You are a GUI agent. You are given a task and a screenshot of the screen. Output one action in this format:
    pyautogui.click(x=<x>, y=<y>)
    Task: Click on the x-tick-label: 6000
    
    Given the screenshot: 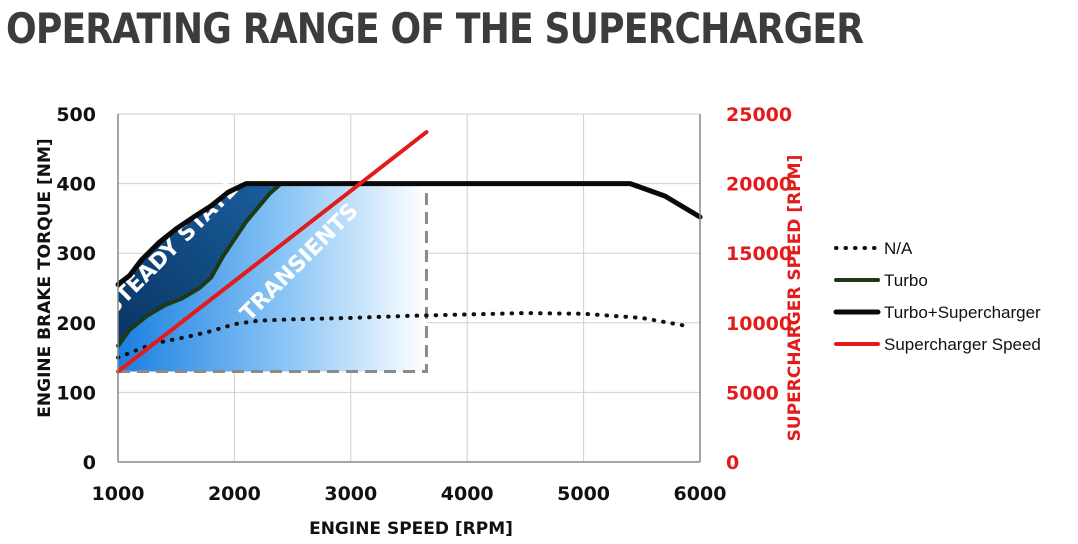 What is the action you would take?
    pyautogui.click(x=700, y=494)
    